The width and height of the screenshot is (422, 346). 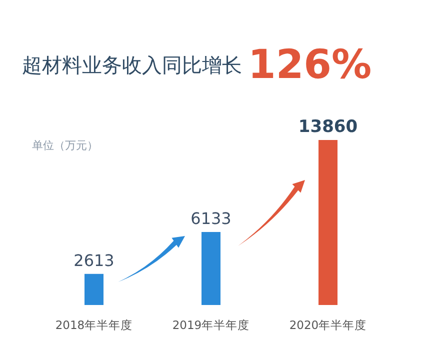 What do you see at coordinates (132, 65) in the screenshot?
I see `chart-title: 超材料业务收入同比增长` at bounding box center [132, 65].